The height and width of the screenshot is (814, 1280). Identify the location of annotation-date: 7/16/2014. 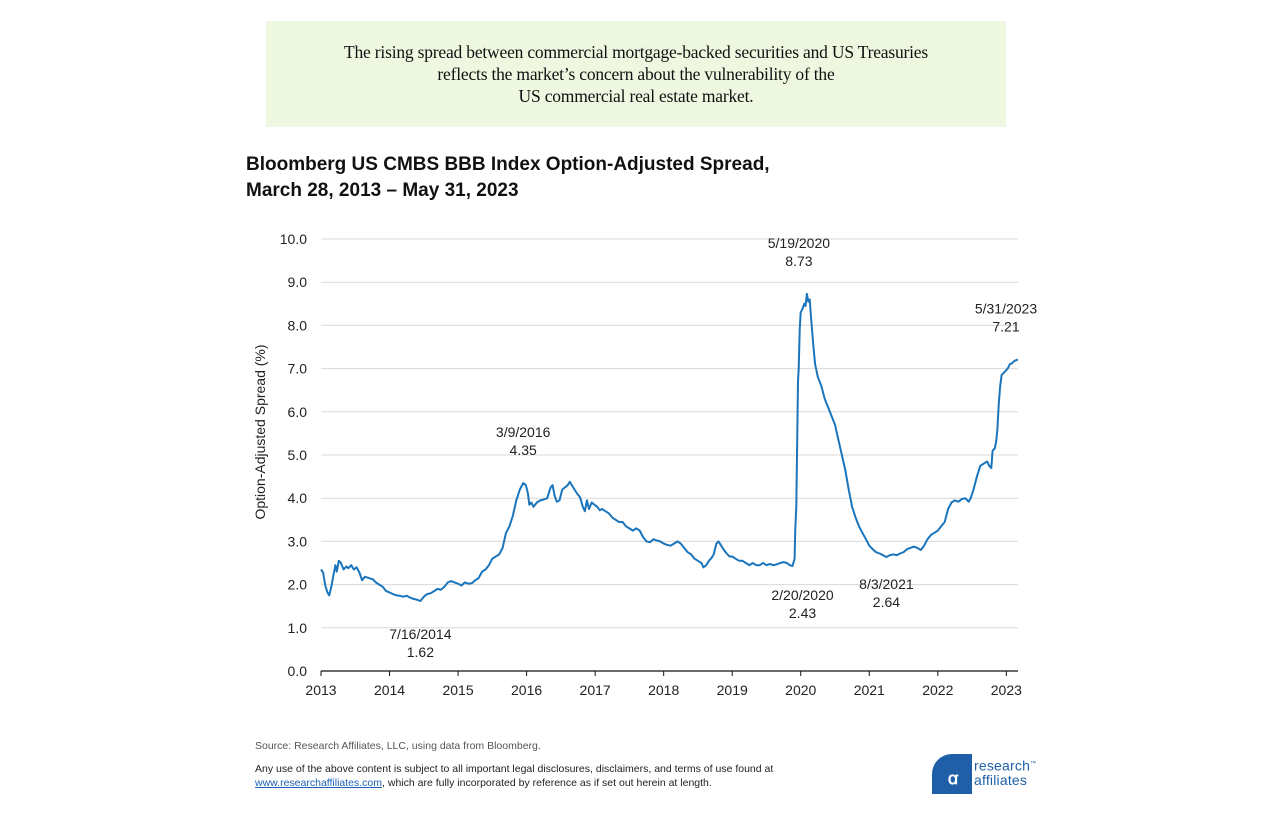
(420, 634).